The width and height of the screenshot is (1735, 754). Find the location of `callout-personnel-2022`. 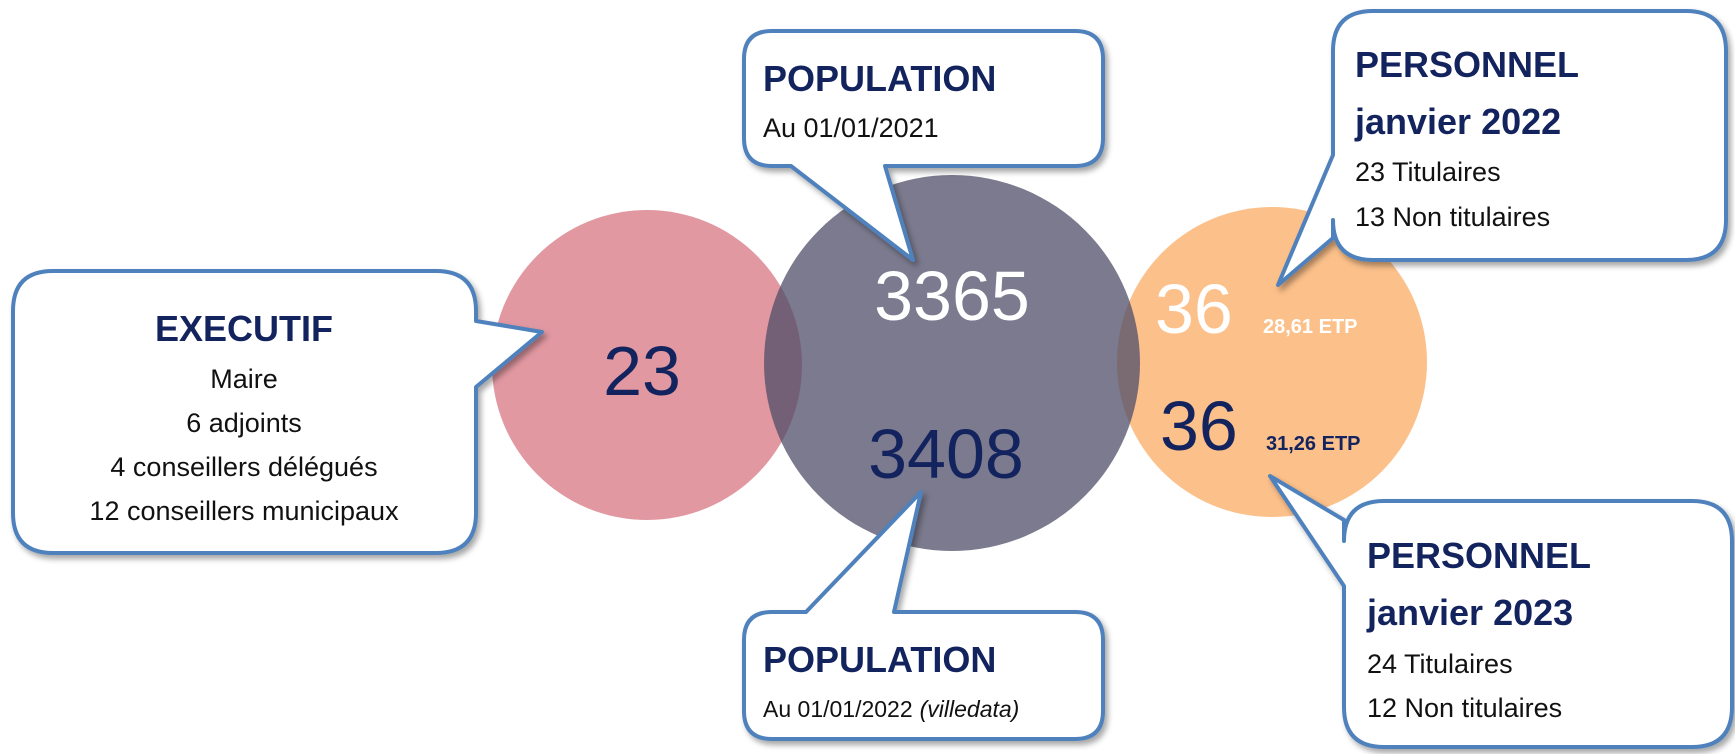

callout-personnel-2022 is located at coordinates (1502, 148).